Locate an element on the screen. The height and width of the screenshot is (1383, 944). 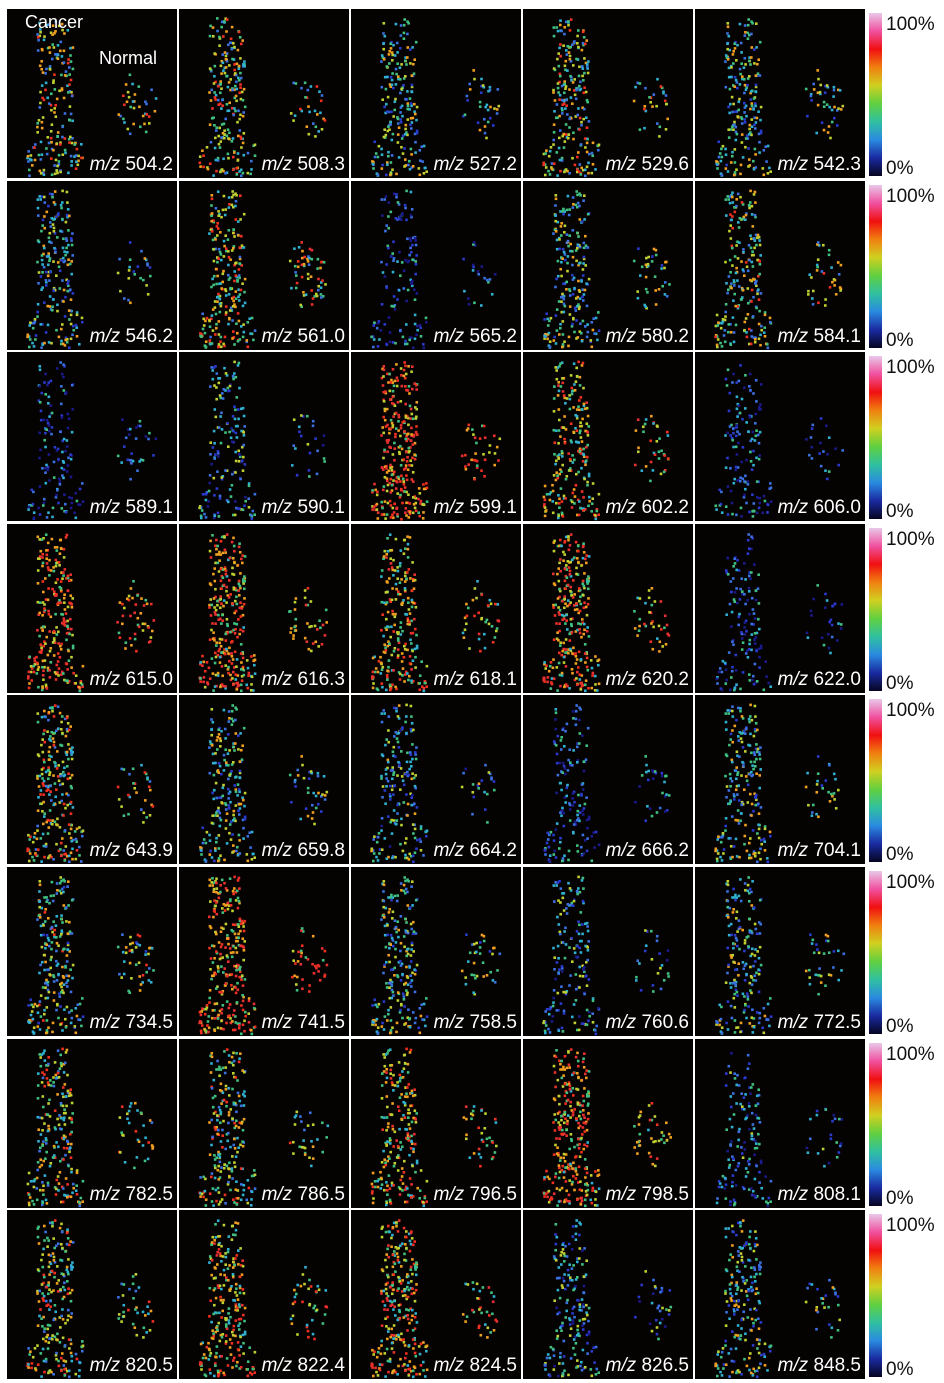
mz-value: 704.1 is located at coordinates (834, 850).